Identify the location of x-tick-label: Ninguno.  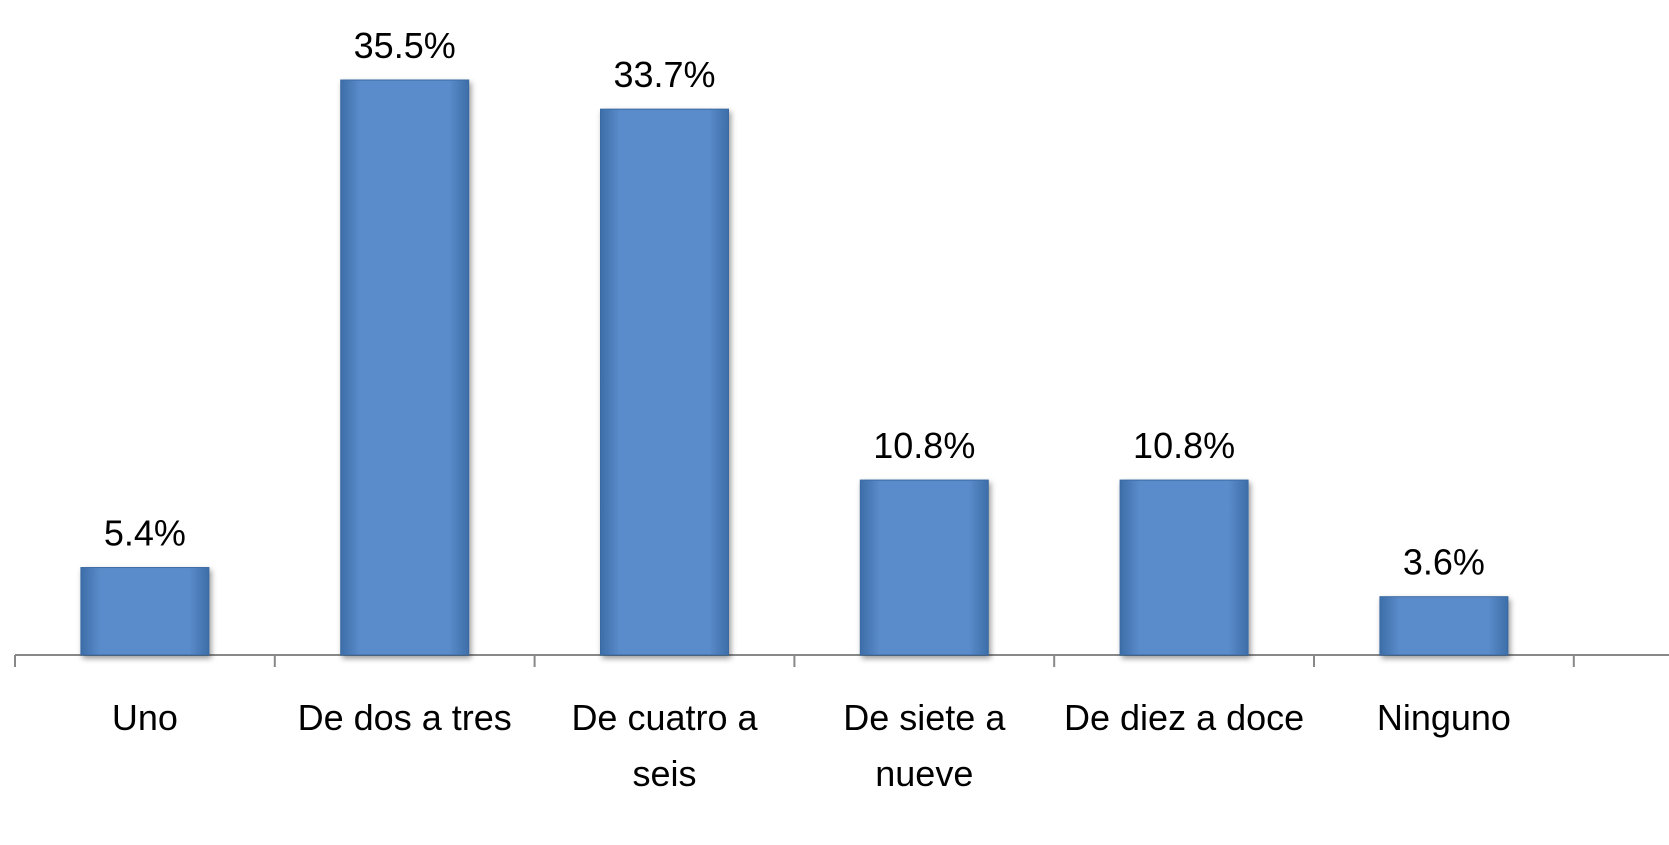
(1443, 717).